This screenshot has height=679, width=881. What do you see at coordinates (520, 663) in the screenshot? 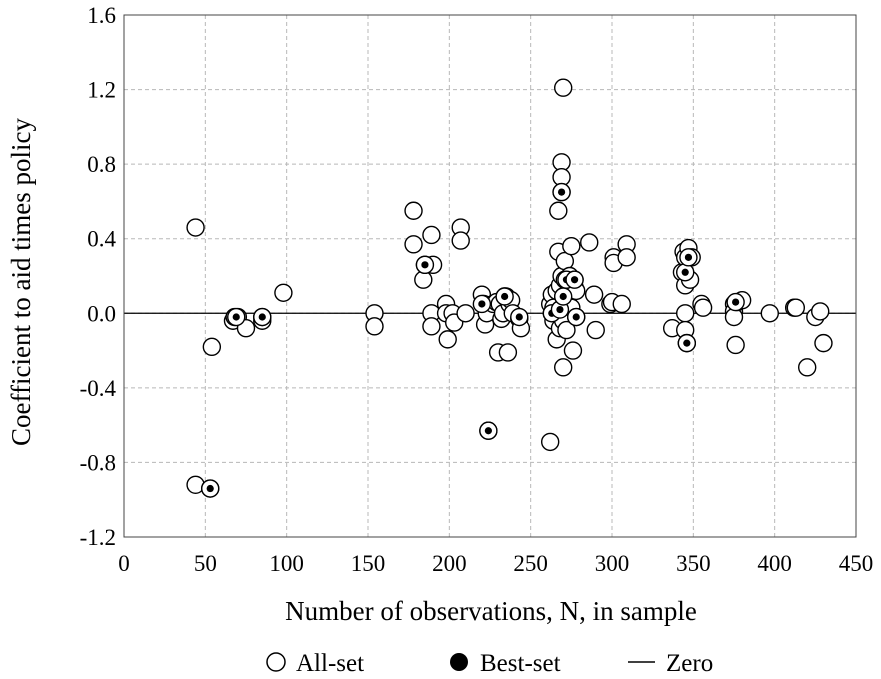
I see `legend-best-set-label: Best-set` at bounding box center [520, 663].